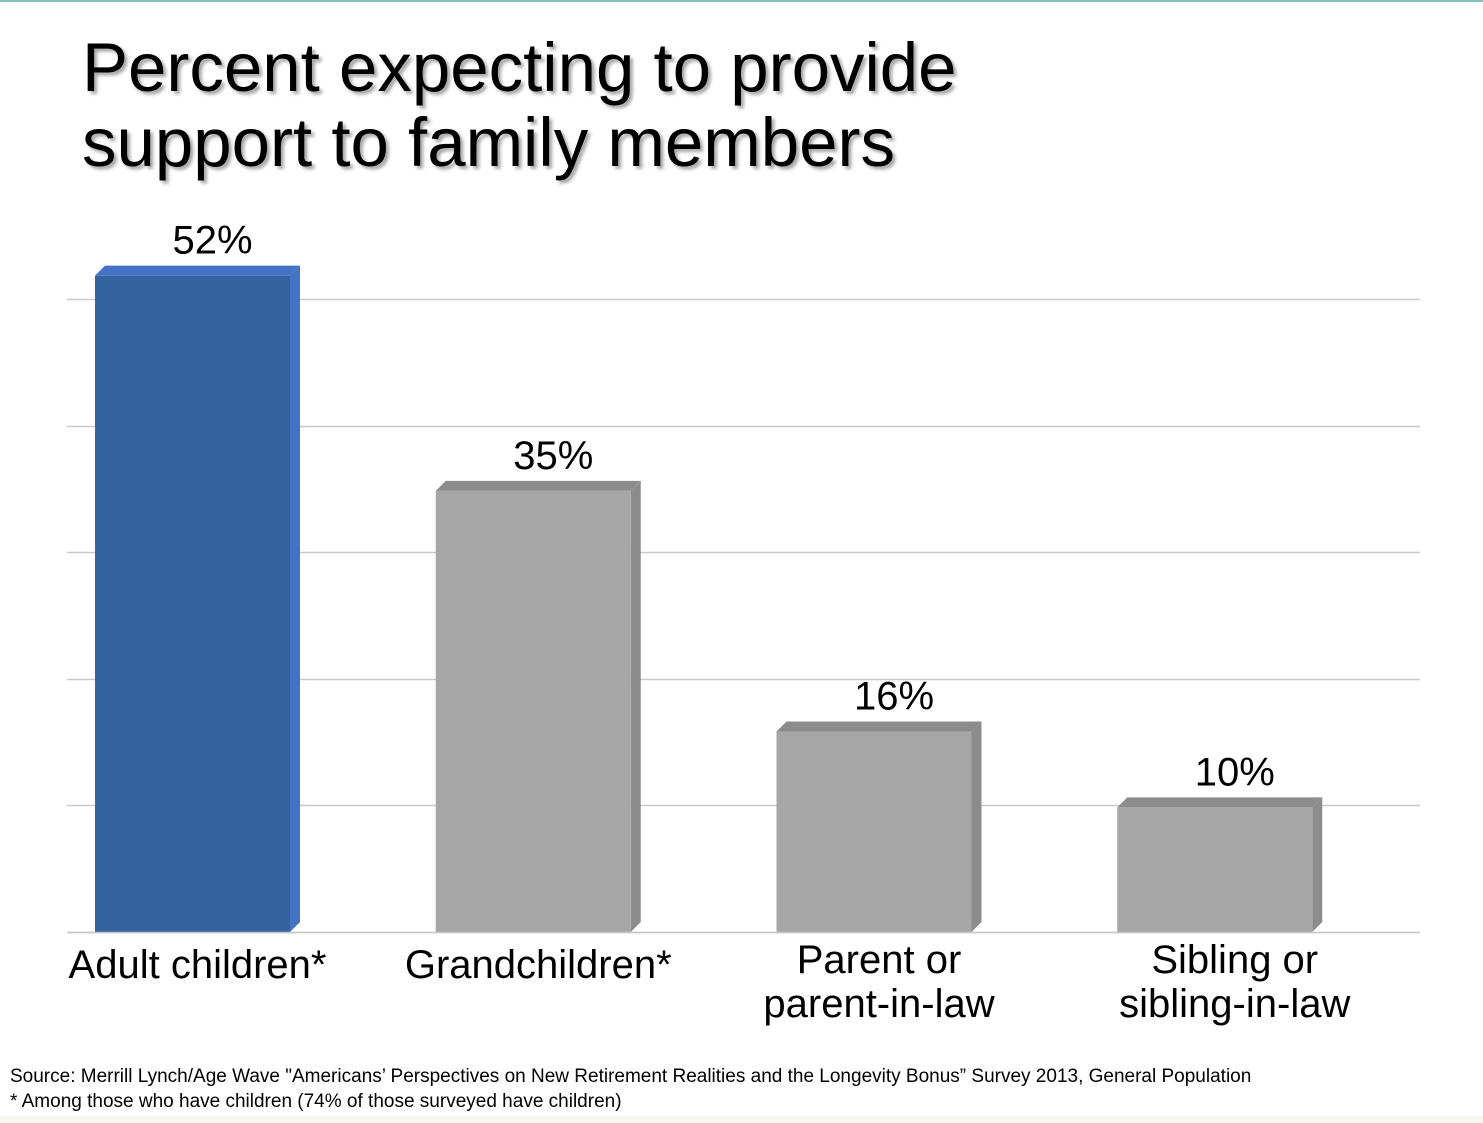 This screenshot has height=1123, width=1483. Describe the element at coordinates (1234, 1004) in the screenshot. I see `category-label-line: sibling-in-law` at that location.